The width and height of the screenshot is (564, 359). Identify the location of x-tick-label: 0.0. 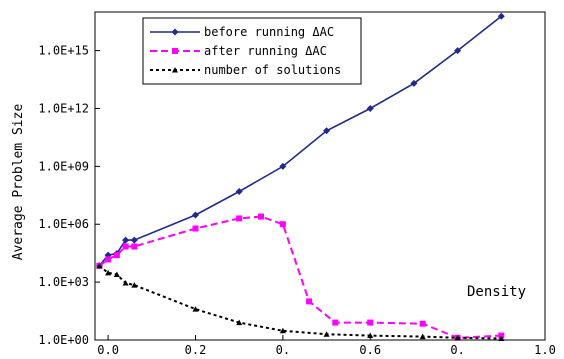
(108, 350).